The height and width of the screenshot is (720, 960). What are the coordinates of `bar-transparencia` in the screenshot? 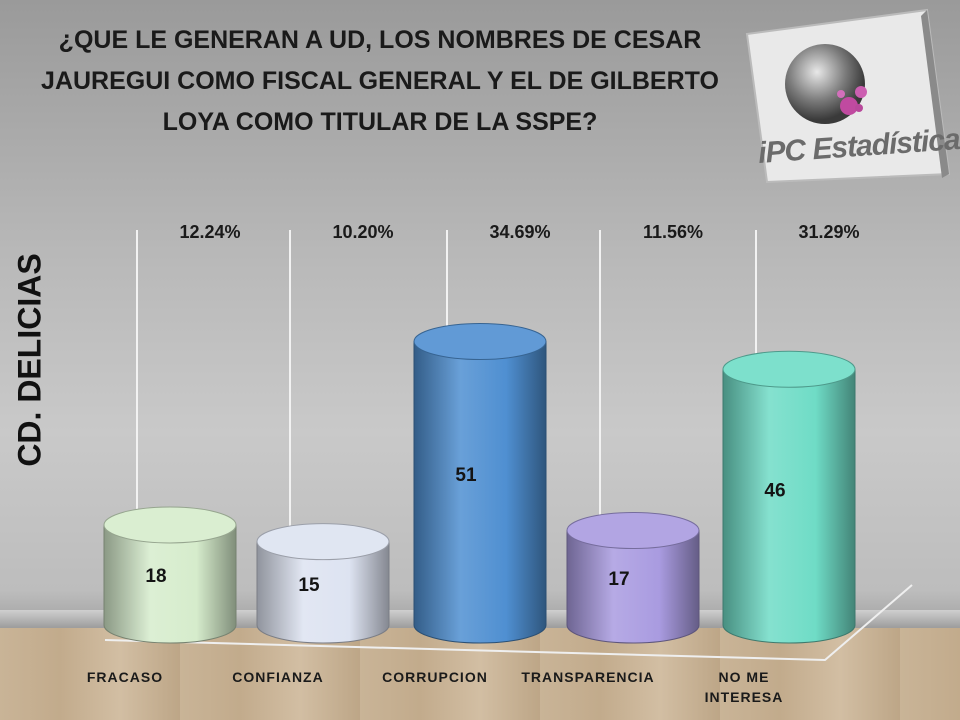 It's located at (633, 578).